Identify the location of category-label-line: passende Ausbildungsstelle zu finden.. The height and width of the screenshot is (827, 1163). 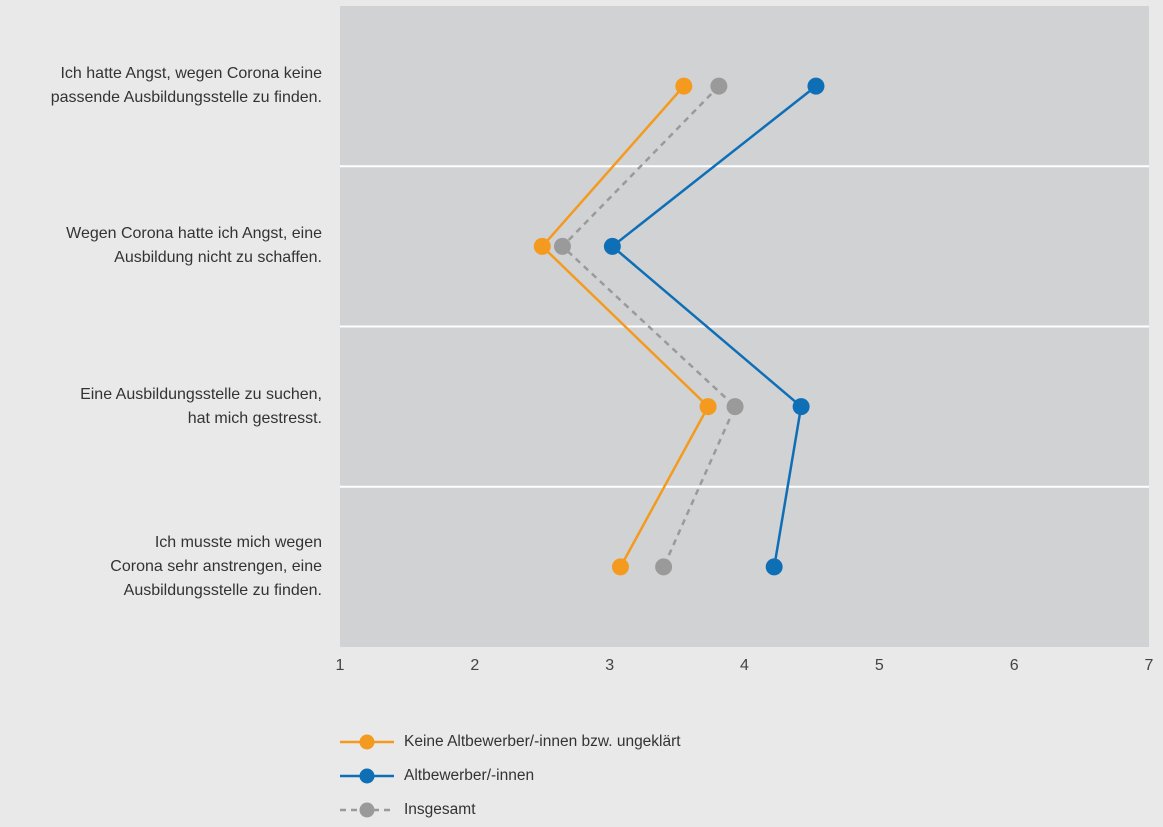
(186, 98).